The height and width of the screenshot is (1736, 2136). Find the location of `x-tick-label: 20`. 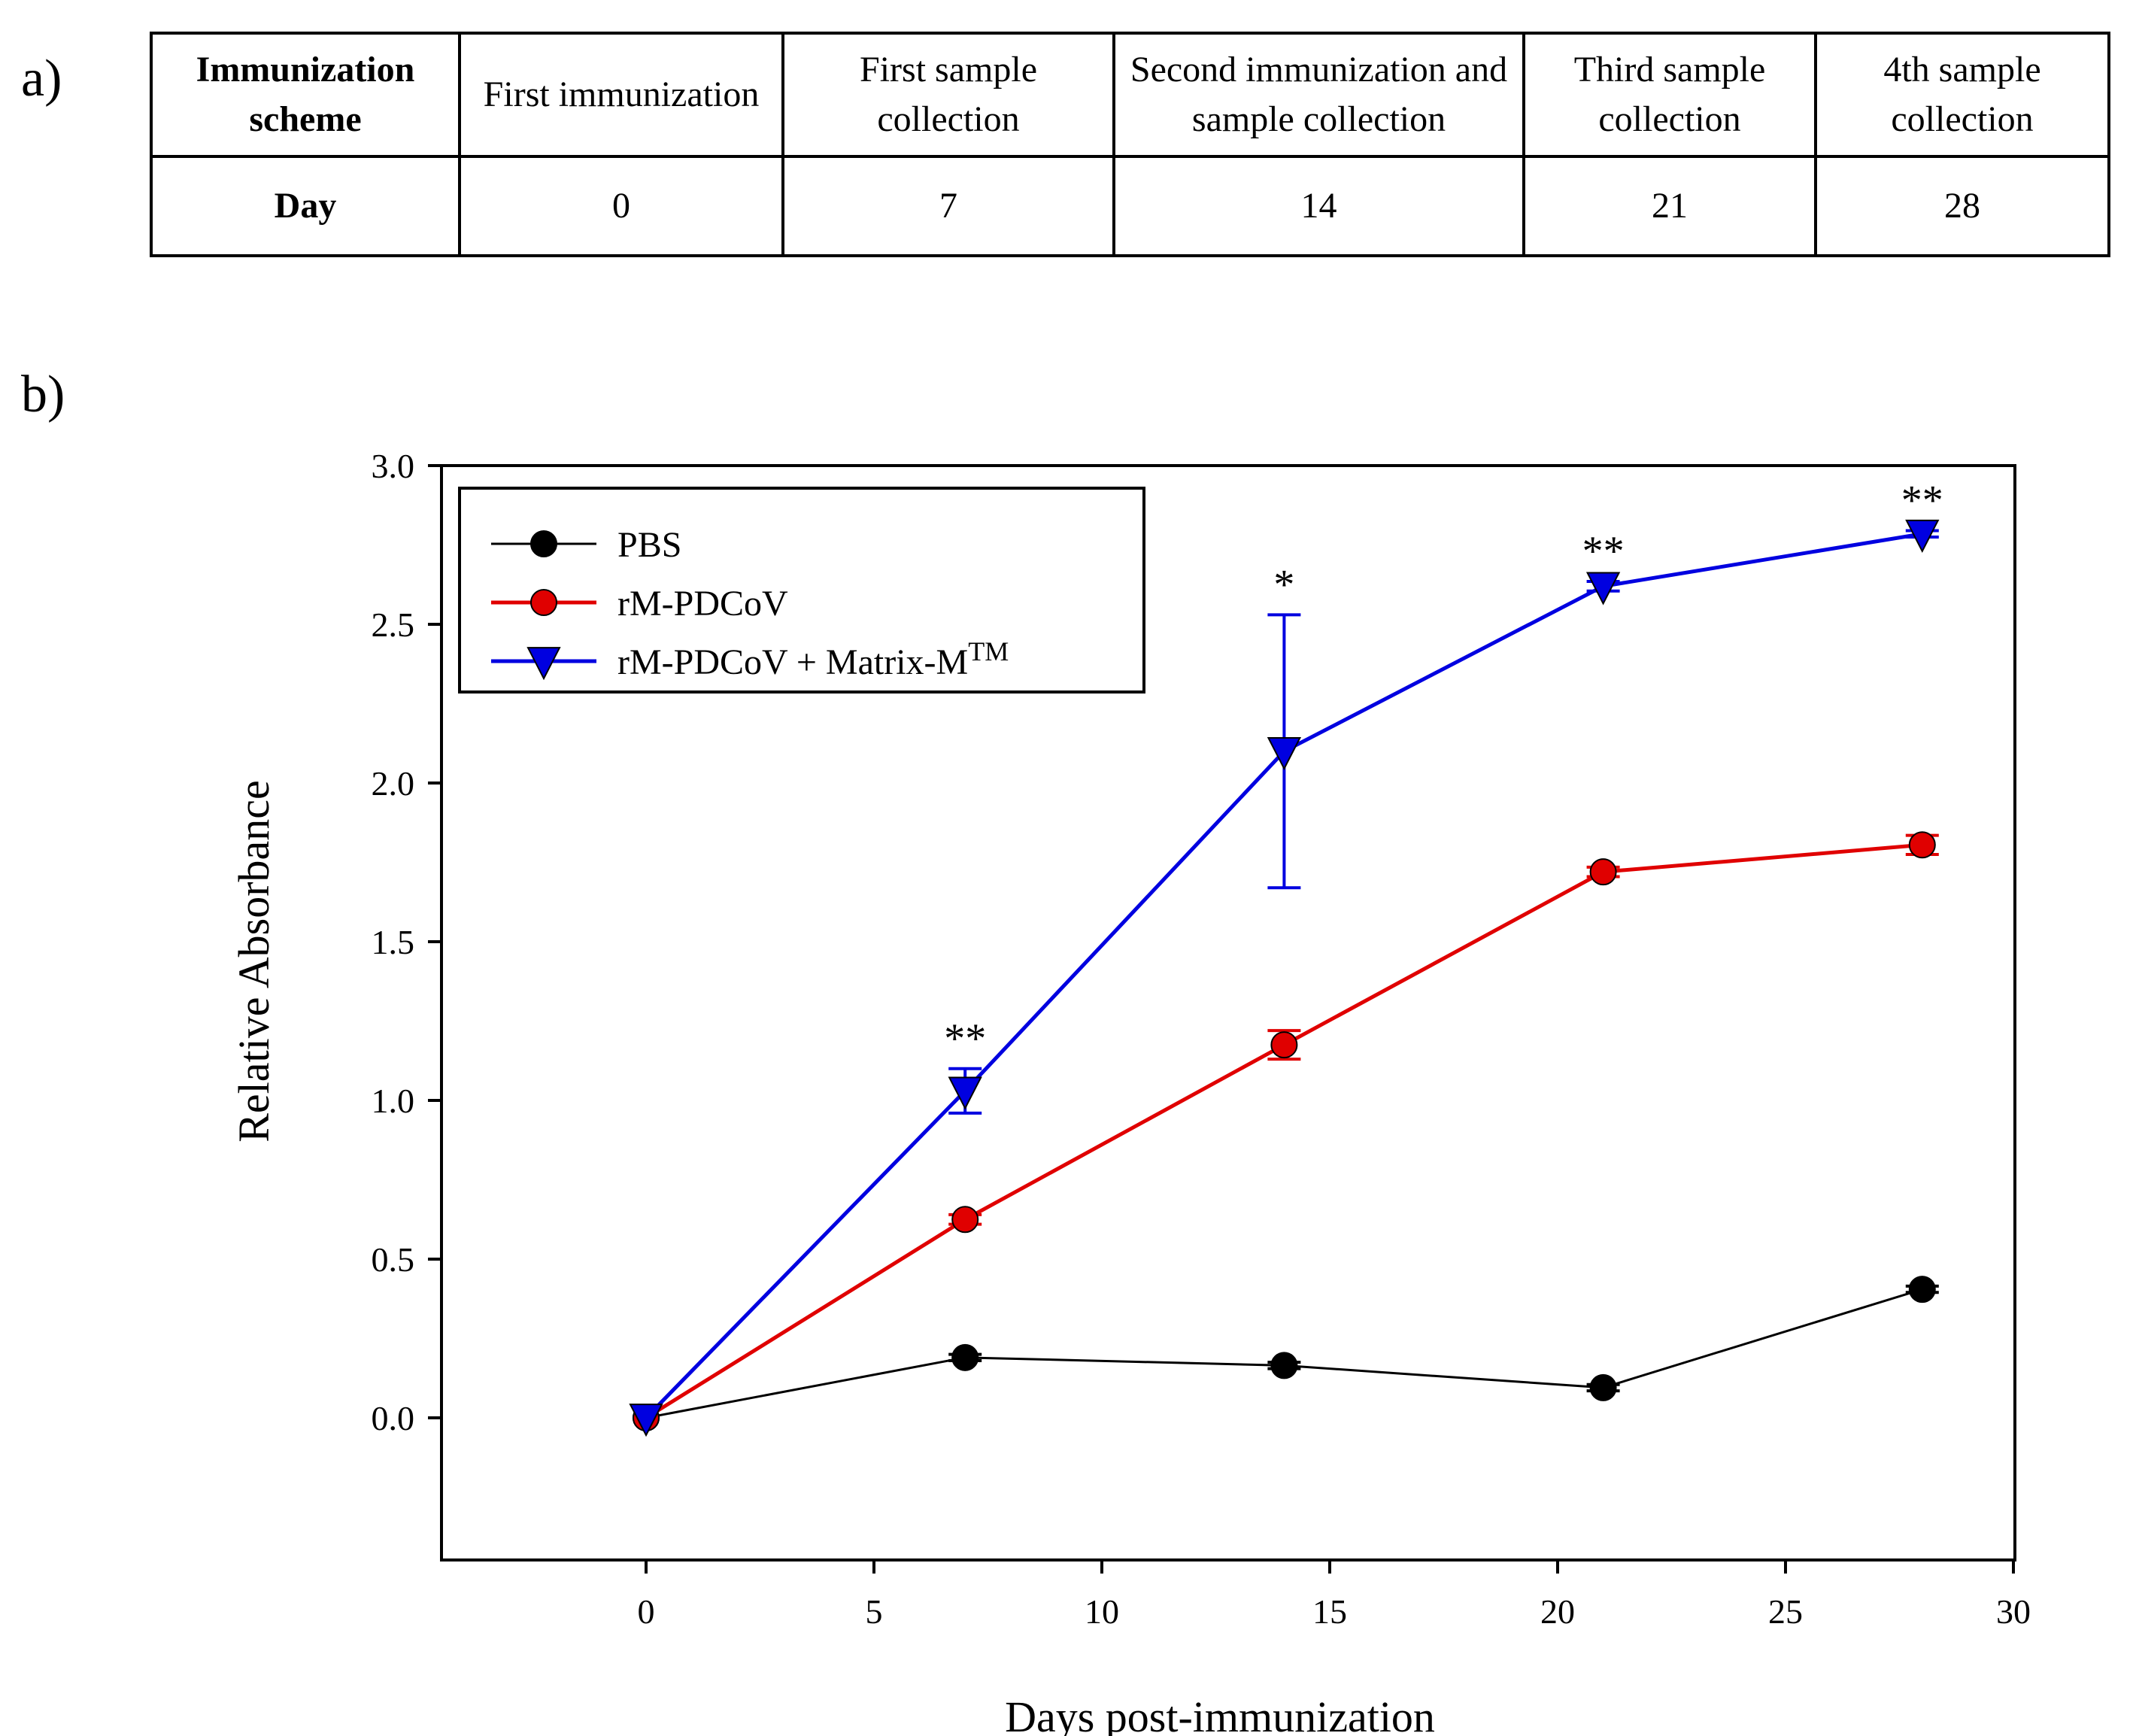

x-tick-label: 20 is located at coordinates (1557, 1611).